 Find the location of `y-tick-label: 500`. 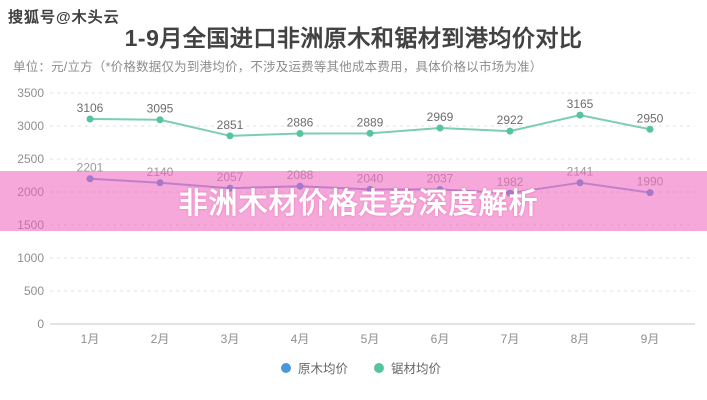

y-tick-label: 500 is located at coordinates (34, 291).